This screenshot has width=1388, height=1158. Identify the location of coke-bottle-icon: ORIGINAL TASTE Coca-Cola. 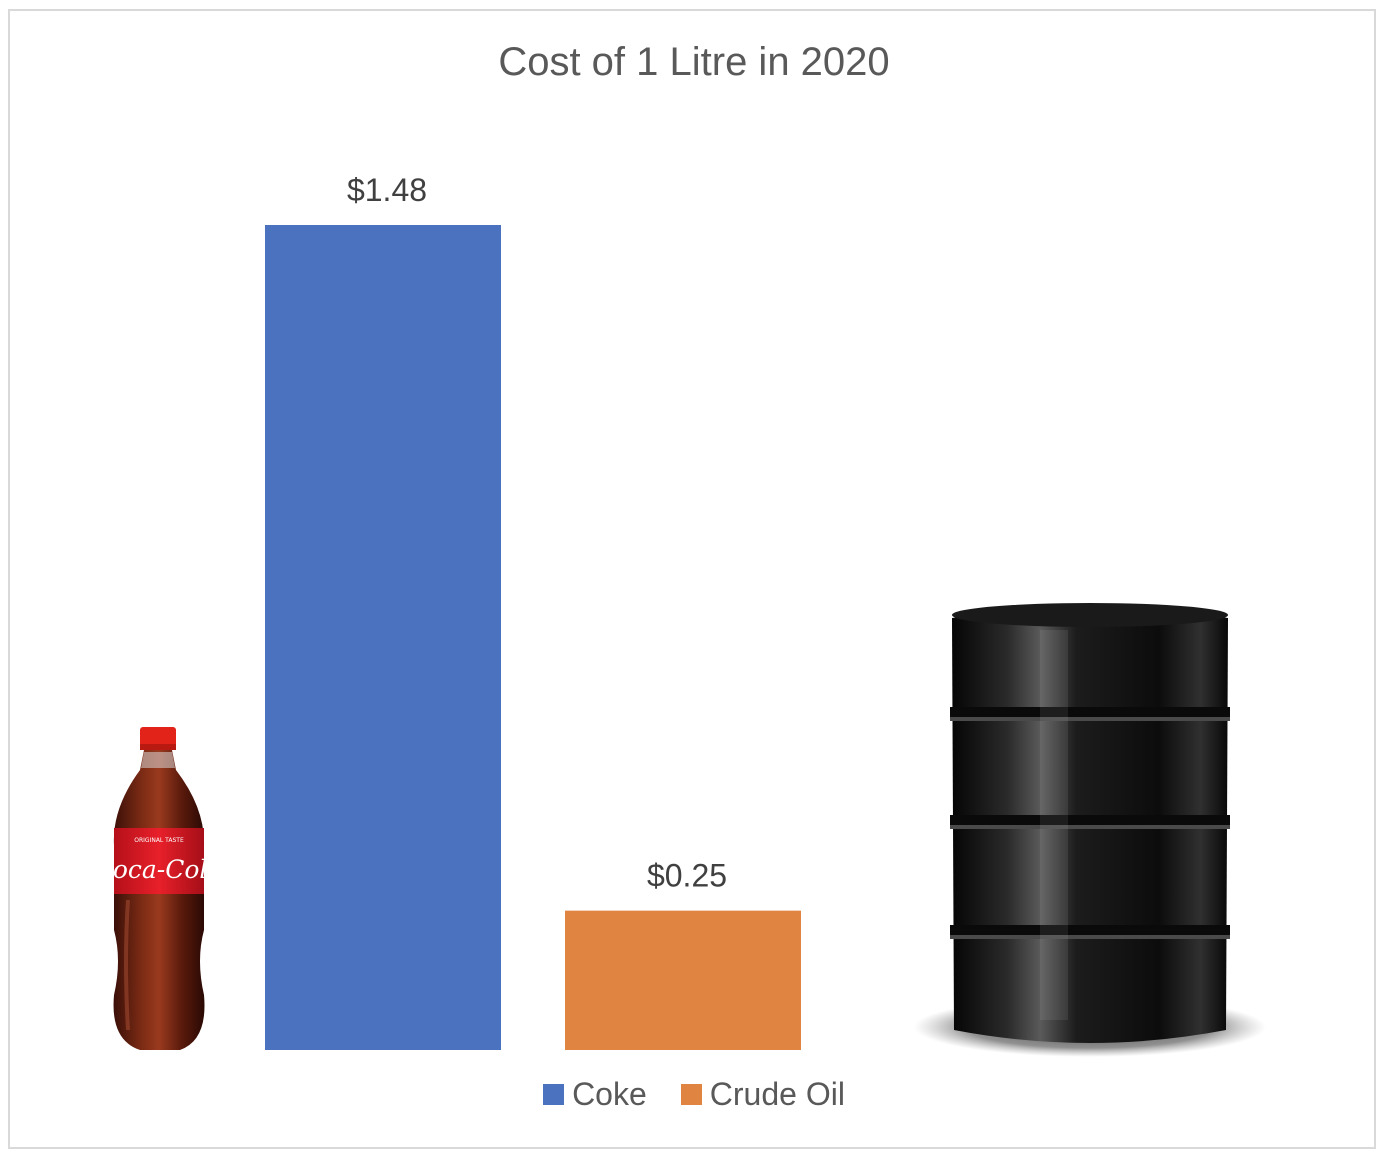
(158, 888).